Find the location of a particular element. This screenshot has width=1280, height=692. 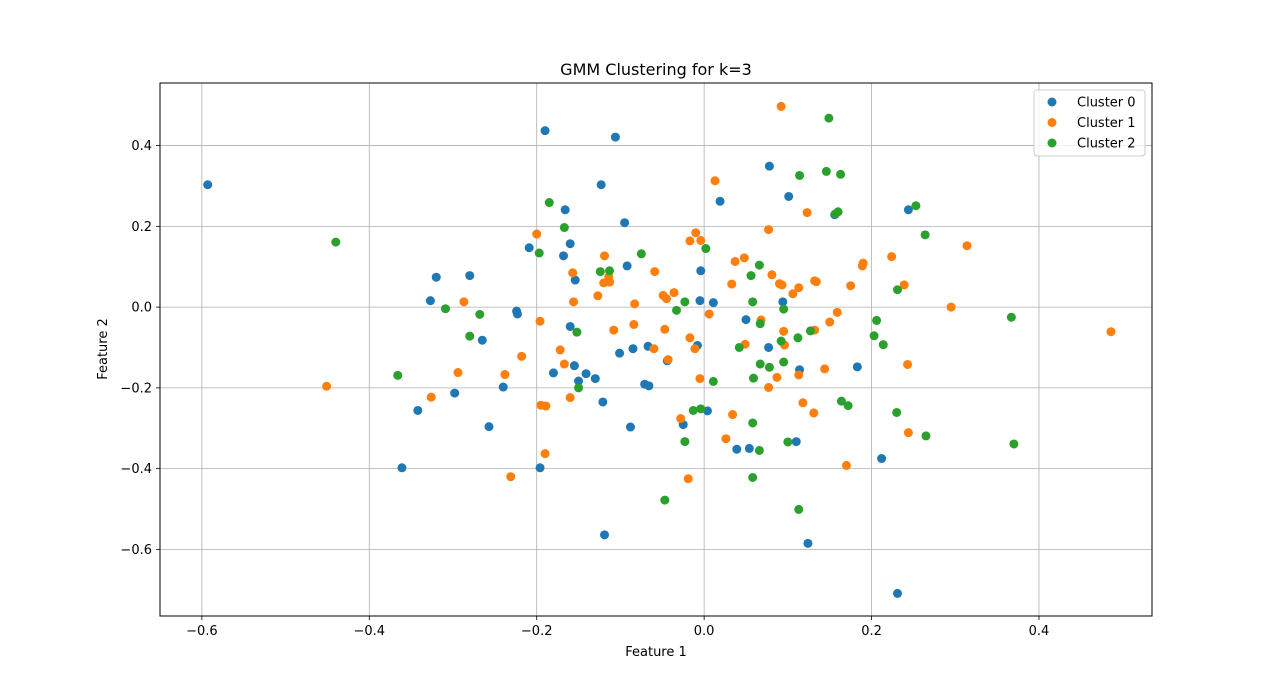

legend-box is located at coordinates (1089, 123).